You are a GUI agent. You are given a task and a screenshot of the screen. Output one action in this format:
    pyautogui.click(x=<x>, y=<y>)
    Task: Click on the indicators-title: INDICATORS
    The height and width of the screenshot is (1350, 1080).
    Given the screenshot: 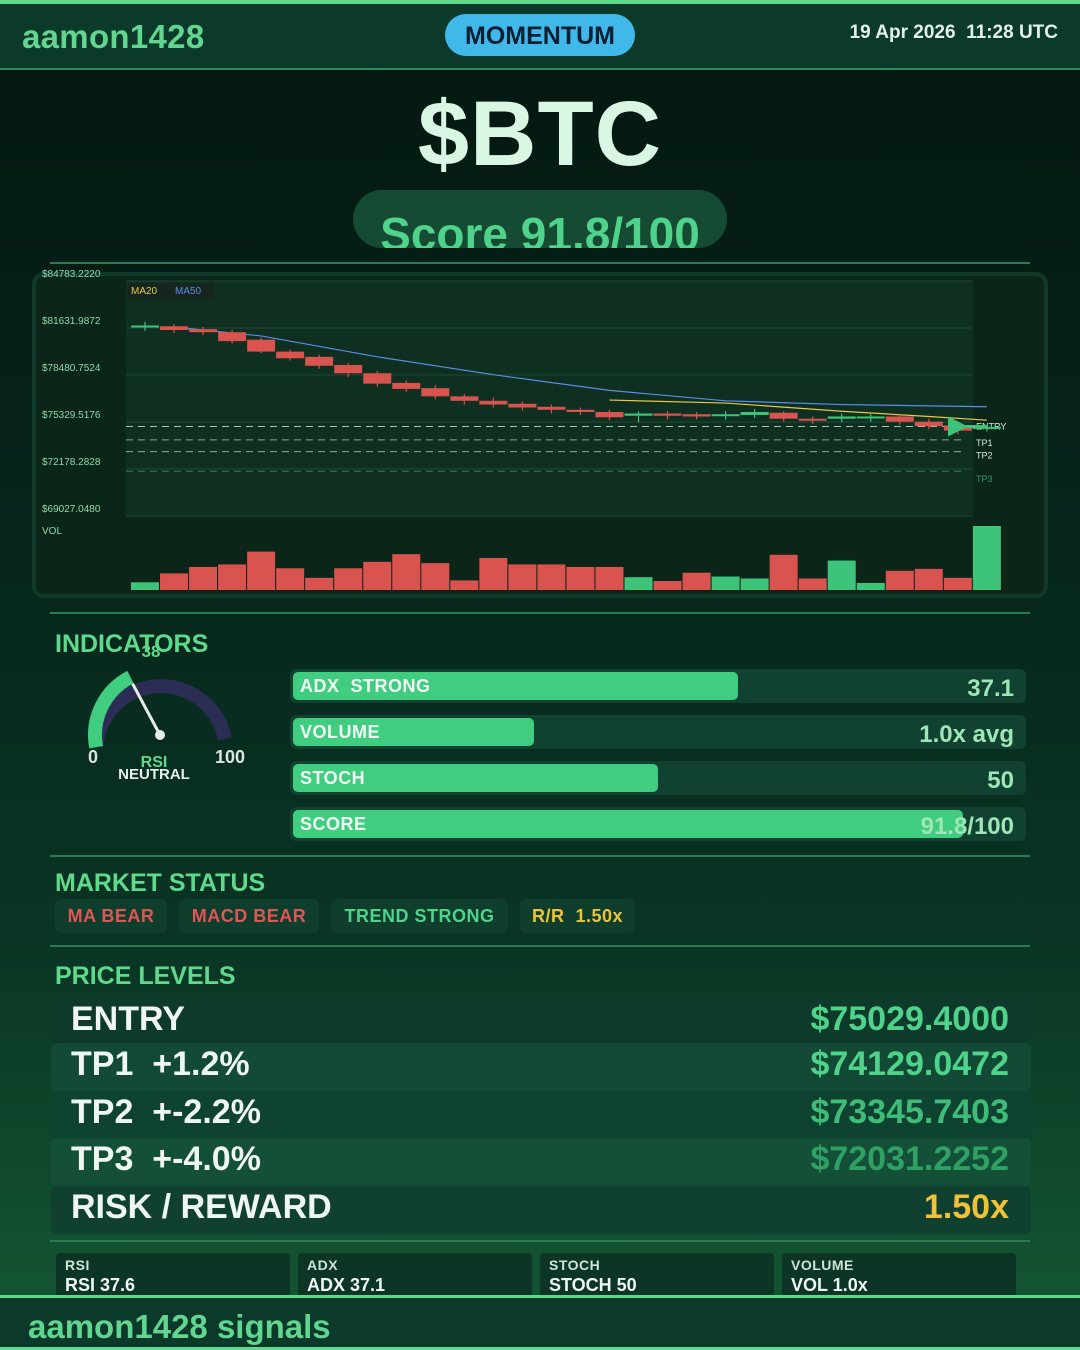 What is the action you would take?
    pyautogui.click(x=132, y=644)
    